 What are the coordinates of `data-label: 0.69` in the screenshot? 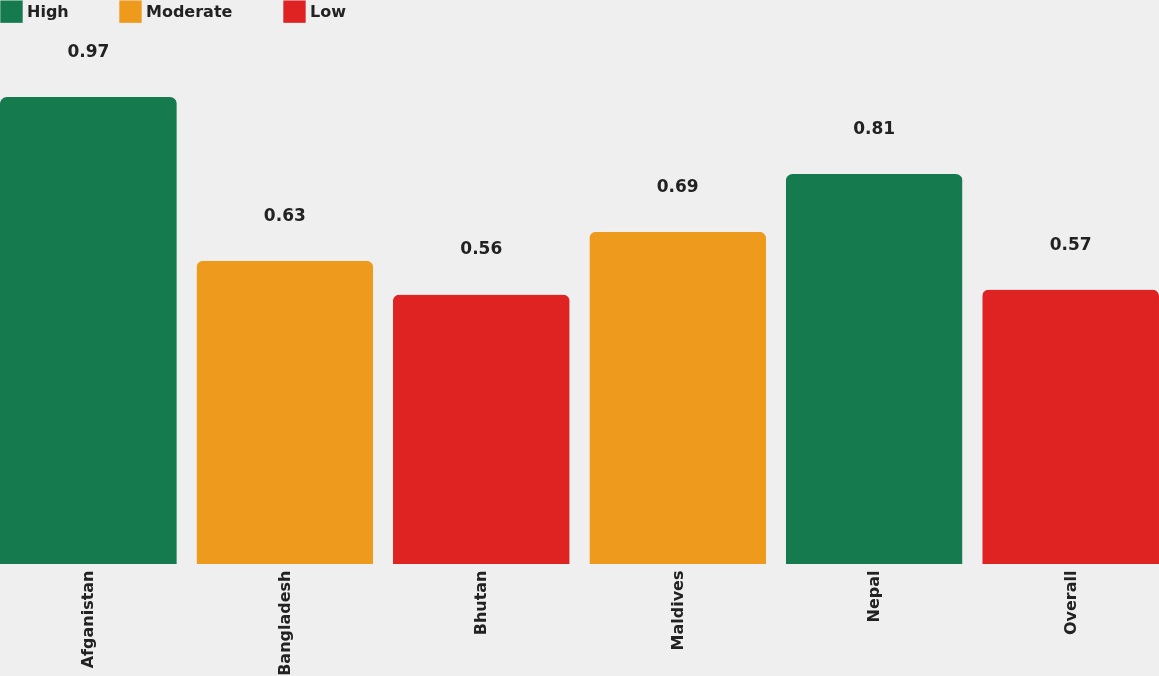 It's located at (677, 185).